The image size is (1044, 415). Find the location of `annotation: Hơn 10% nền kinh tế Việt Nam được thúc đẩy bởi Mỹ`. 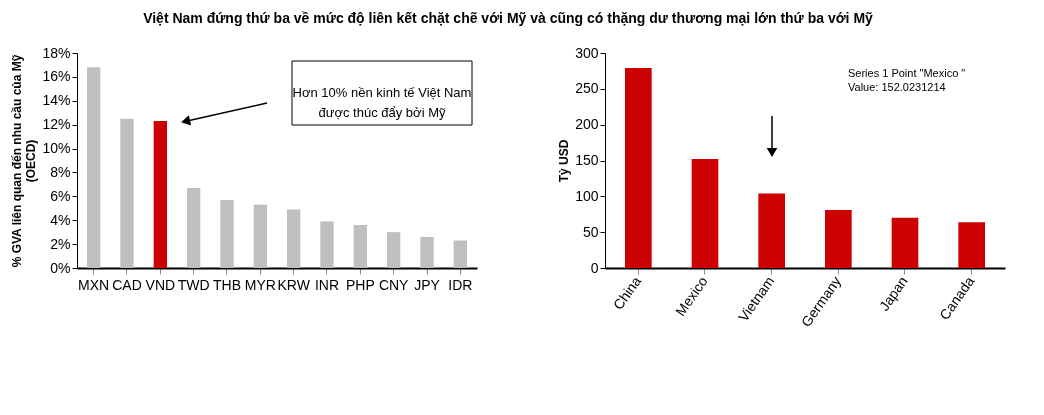

annotation: Hơn 10% nền kinh tế Việt Nam được thúc đẩy bởi Mỹ is located at coordinates (382, 102).